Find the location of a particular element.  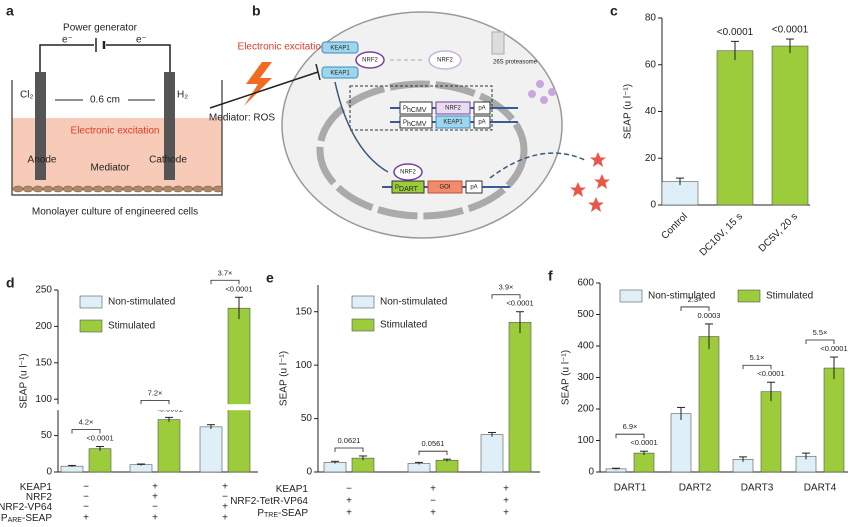

legend-swatch is located at coordinates (631, 296).